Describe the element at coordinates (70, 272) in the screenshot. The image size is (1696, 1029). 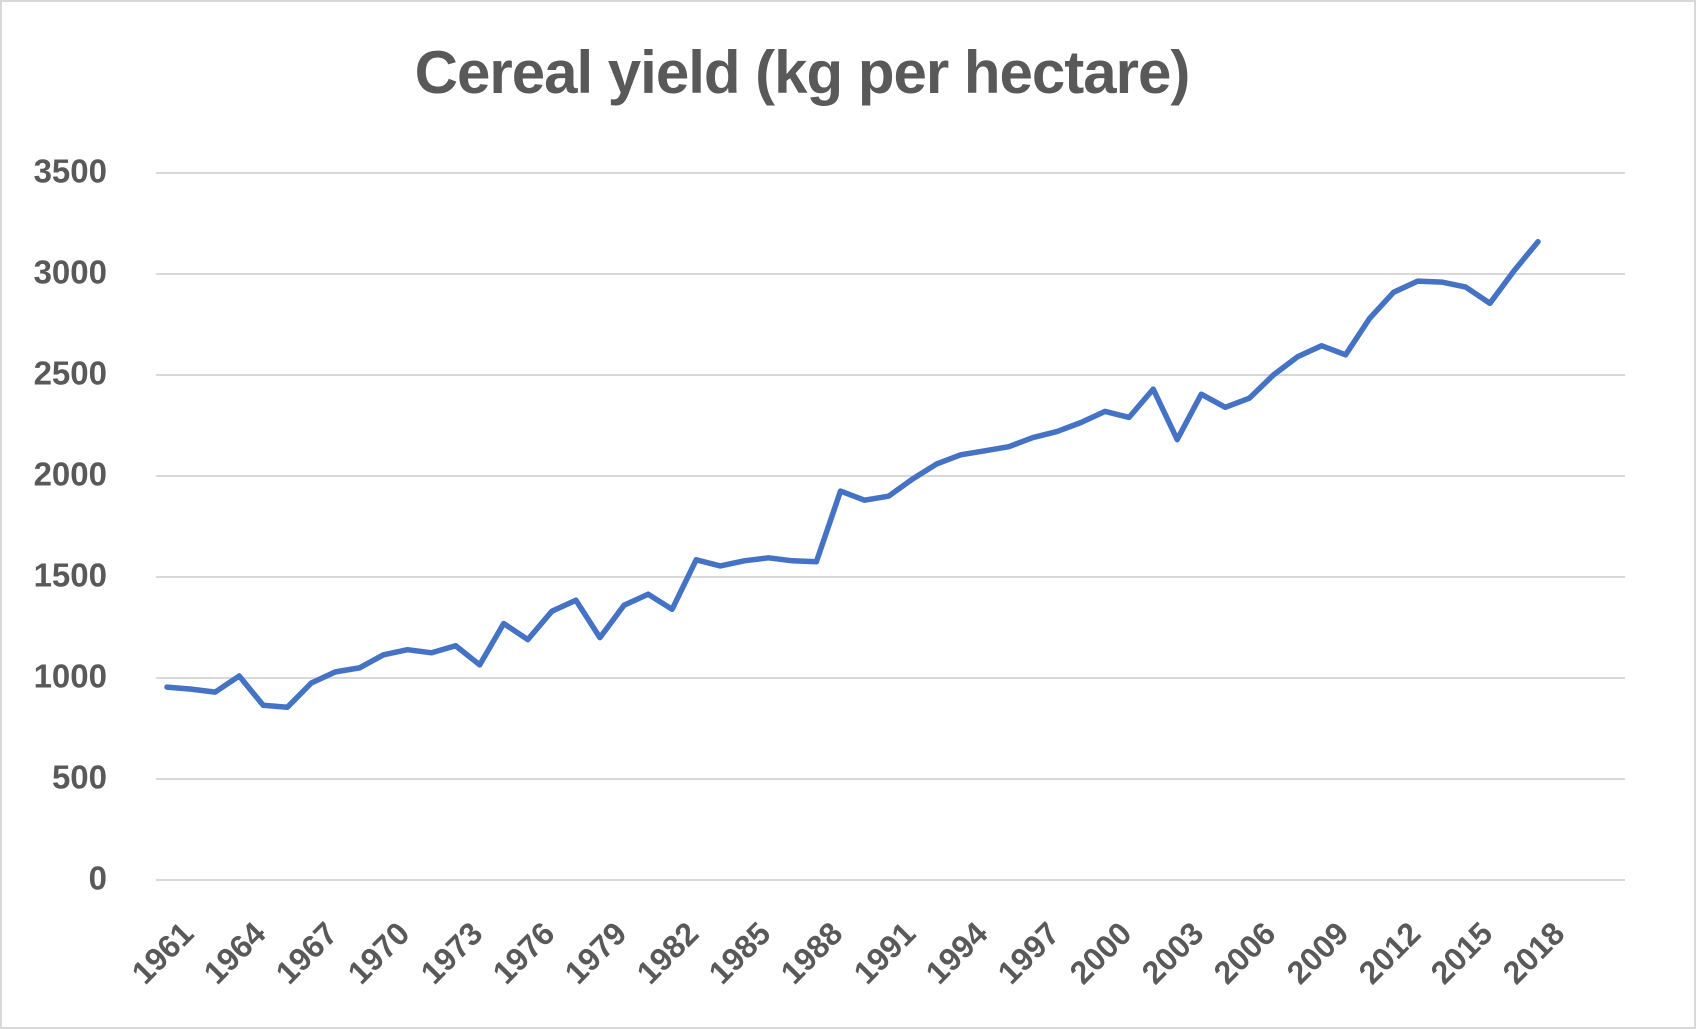
I see `y-axis-tick-label: 3000` at that location.